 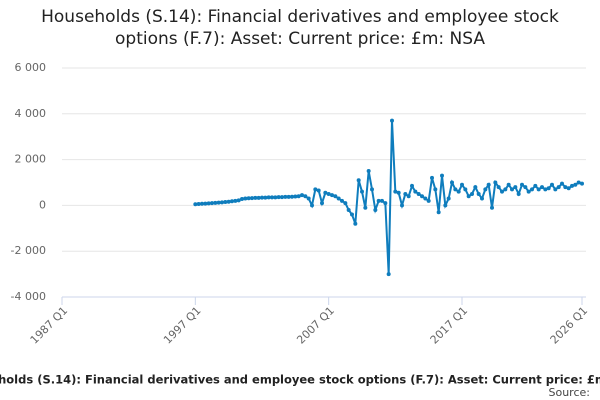 What do you see at coordinates (42, 204) in the screenshot?
I see `y-tick-label: 0` at bounding box center [42, 204].